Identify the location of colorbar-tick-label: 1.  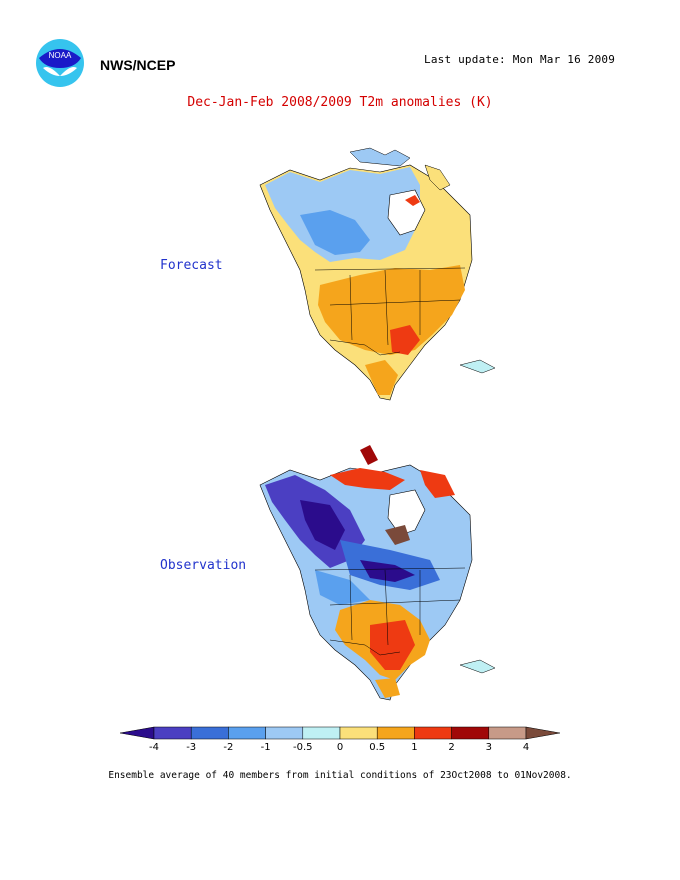
(414, 747).